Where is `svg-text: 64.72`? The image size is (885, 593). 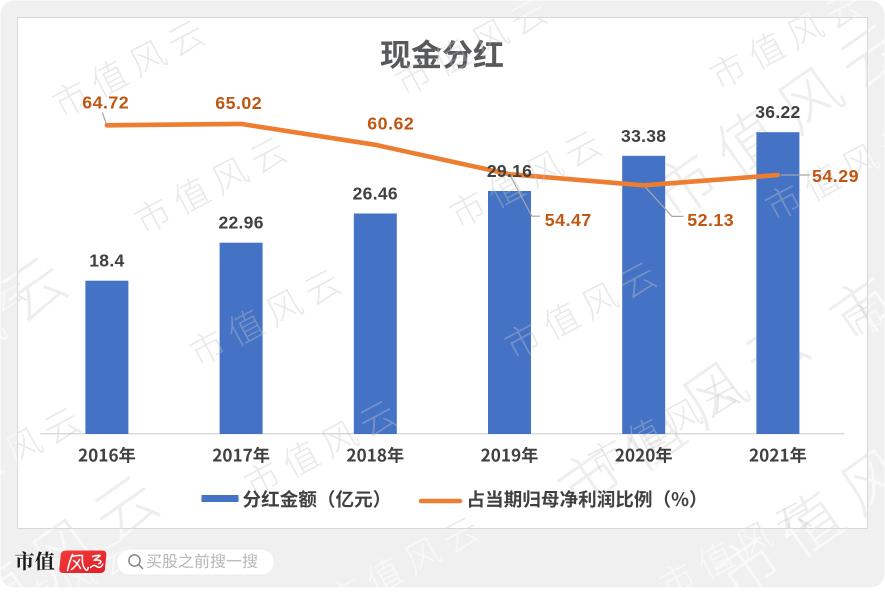 svg-text: 64.72 is located at coordinates (105, 103).